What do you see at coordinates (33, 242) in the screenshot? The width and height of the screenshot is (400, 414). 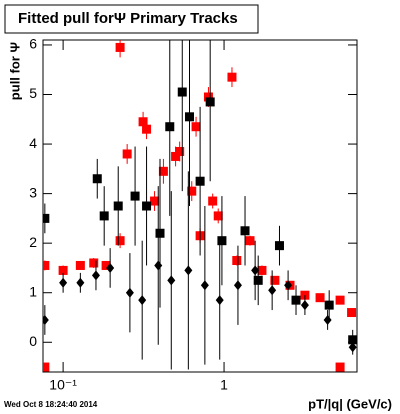 I see `y-tick-label: 2` at bounding box center [33, 242].